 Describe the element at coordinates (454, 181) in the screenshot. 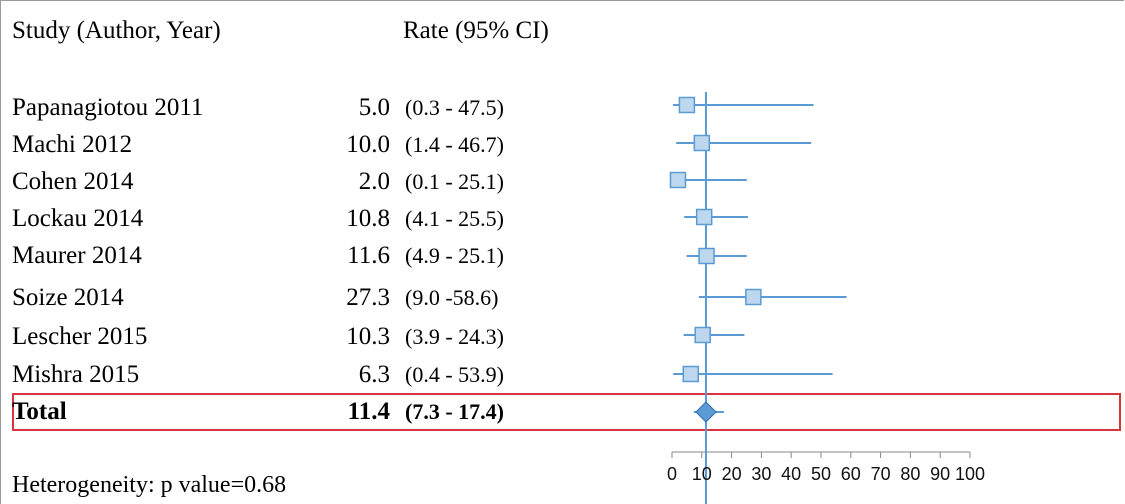

I see `study-ci: (0.1 - 25.1)` at that location.